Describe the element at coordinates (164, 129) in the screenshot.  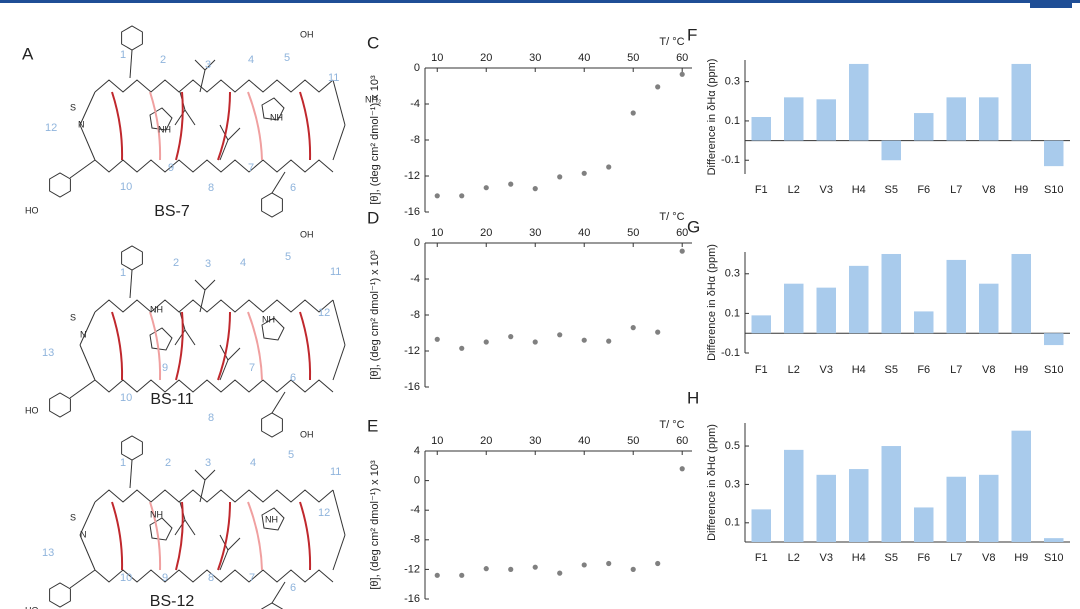
I see `atom-label: NH` at that location.